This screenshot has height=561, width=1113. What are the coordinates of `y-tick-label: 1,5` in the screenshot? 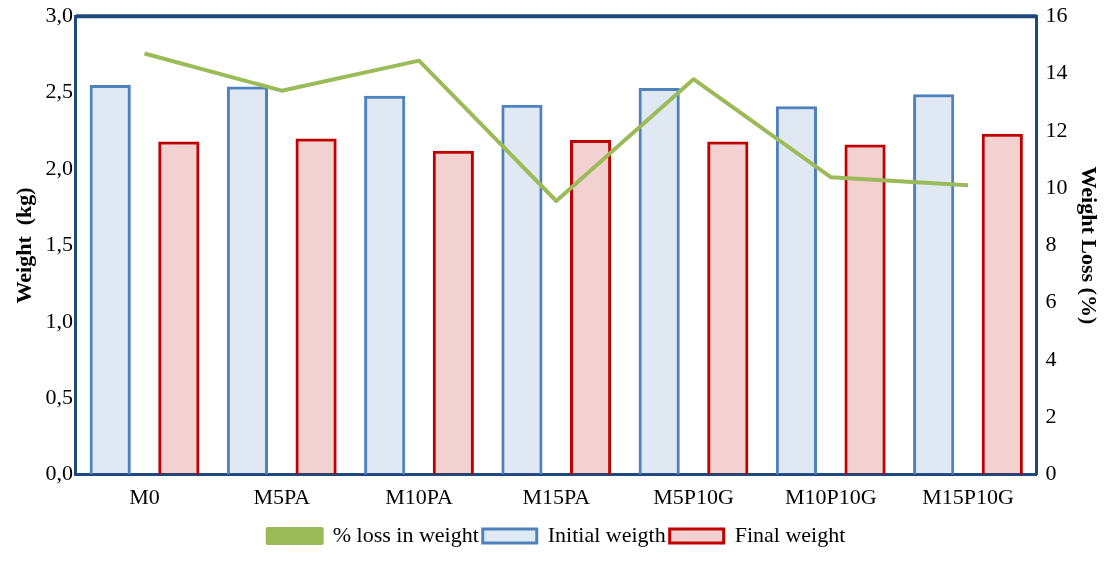 It's located at (59, 244).